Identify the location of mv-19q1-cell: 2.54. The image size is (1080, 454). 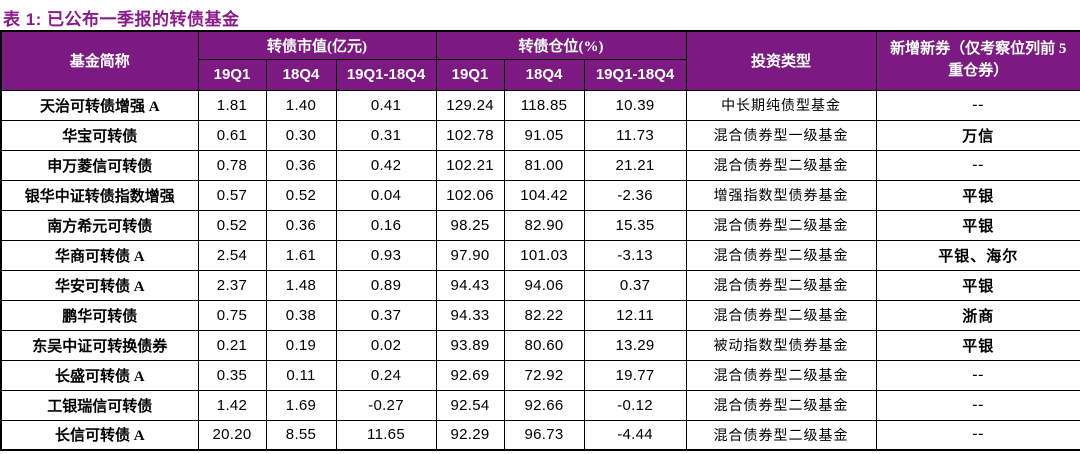
(232, 255).